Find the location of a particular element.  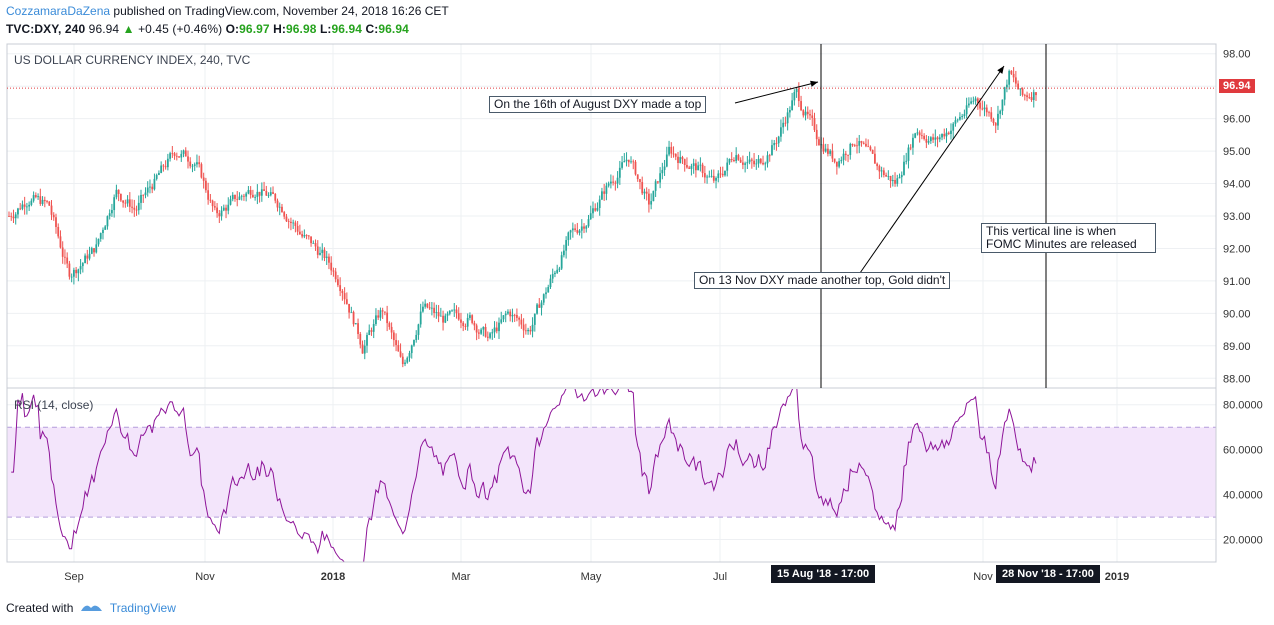

rsi-band is located at coordinates (611, 472).